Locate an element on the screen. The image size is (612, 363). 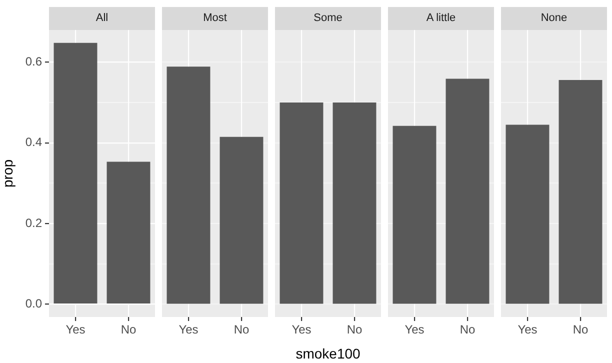
x-axis-title: smoke100 is located at coordinates (328, 353).